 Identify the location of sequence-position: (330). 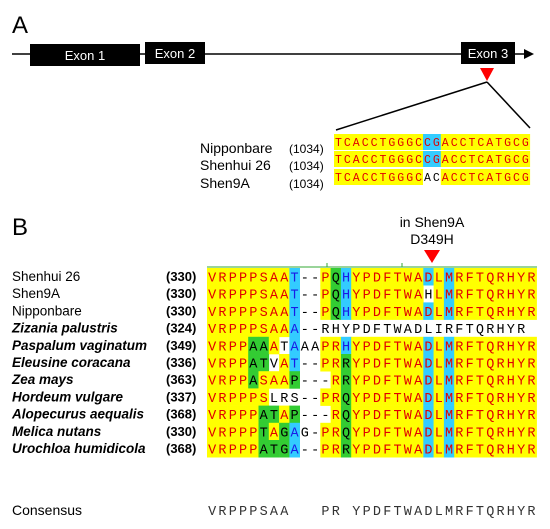
(181, 431).